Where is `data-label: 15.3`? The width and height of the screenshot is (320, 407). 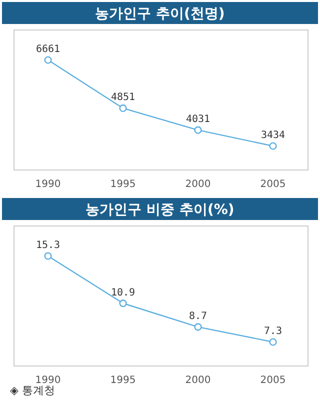
data-label: 15.3 is located at coordinates (48, 245).